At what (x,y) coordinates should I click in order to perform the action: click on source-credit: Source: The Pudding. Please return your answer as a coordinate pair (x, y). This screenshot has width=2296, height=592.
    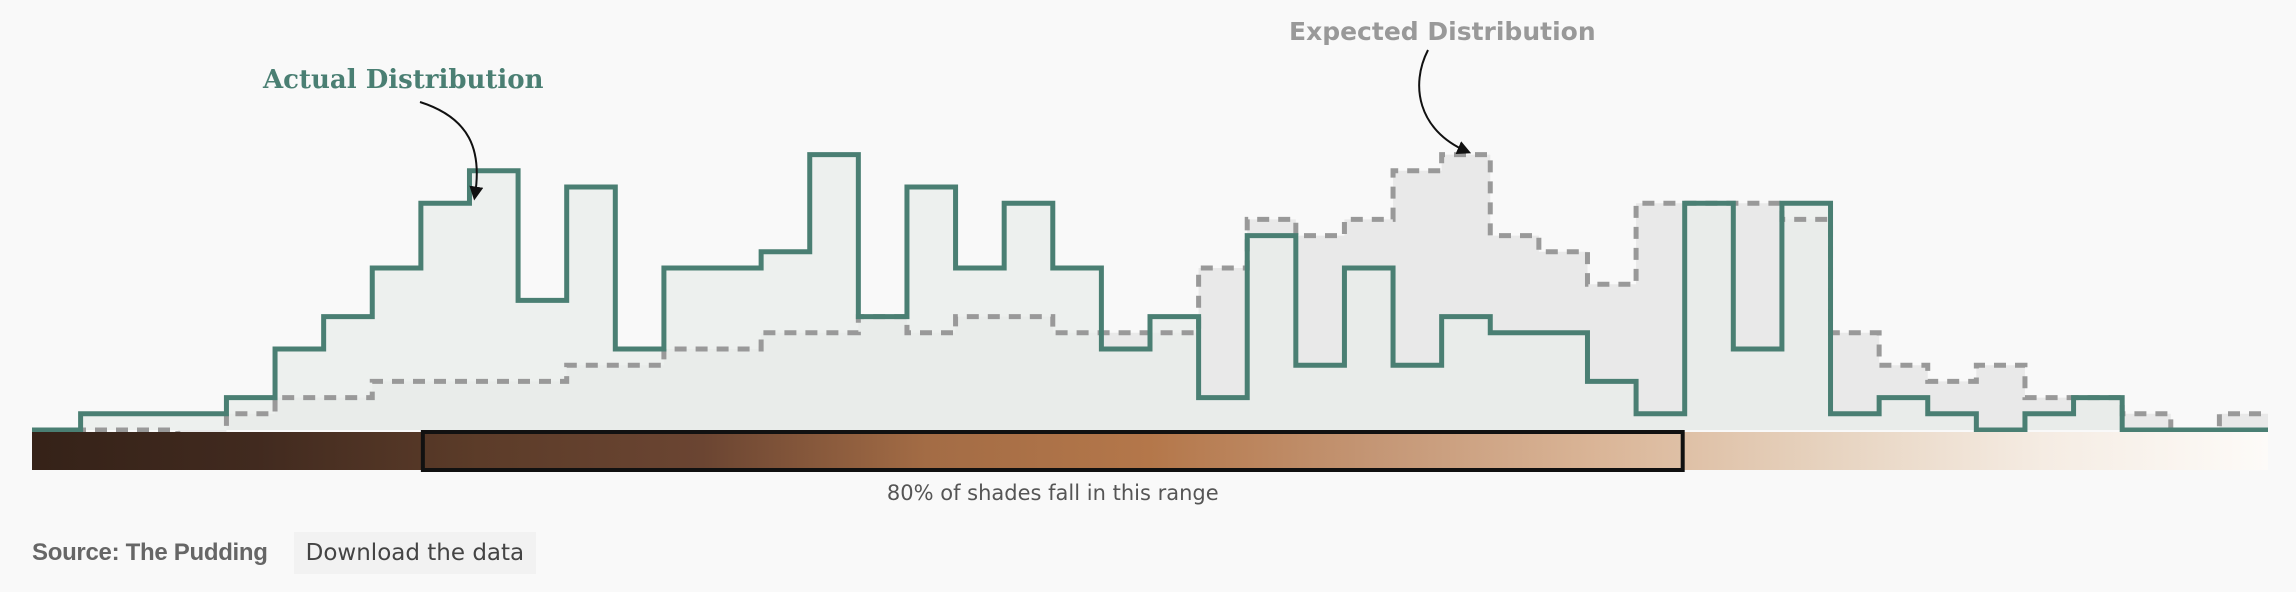
    Looking at the image, I should click on (150, 552).